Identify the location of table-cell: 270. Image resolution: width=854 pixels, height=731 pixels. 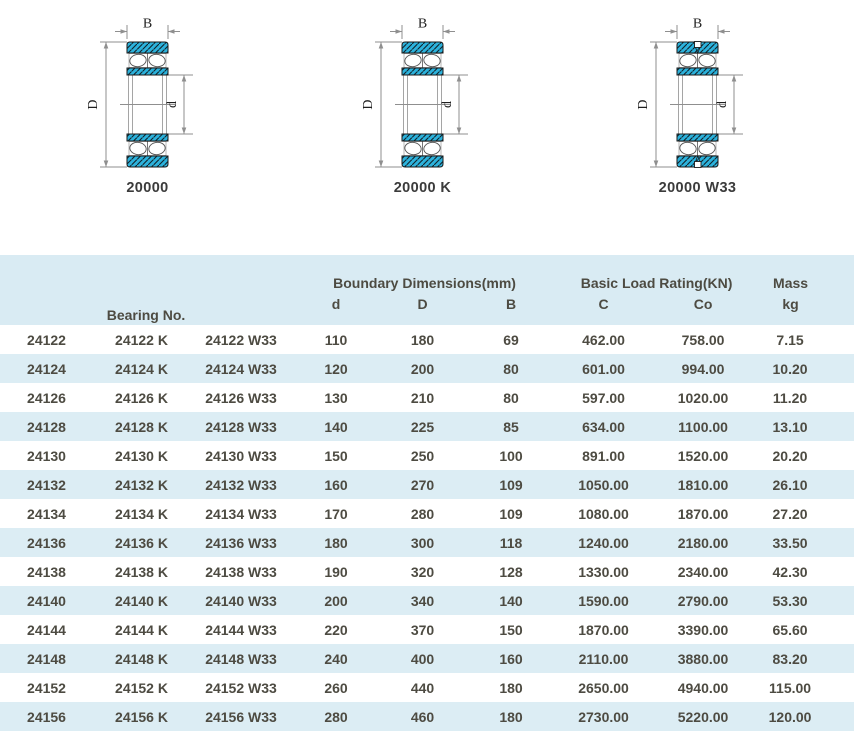
(422, 484).